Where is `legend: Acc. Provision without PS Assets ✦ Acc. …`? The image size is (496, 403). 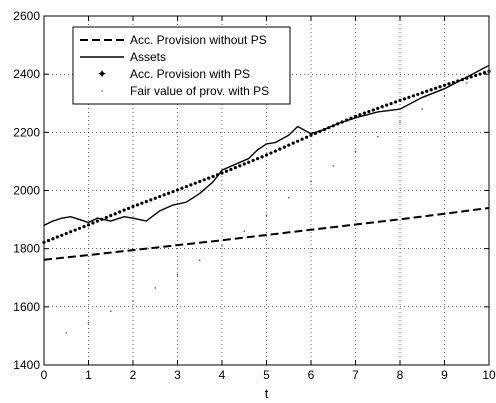 legend: Acc. Provision without PS Assets ✦ Acc. … is located at coordinates (181, 65).